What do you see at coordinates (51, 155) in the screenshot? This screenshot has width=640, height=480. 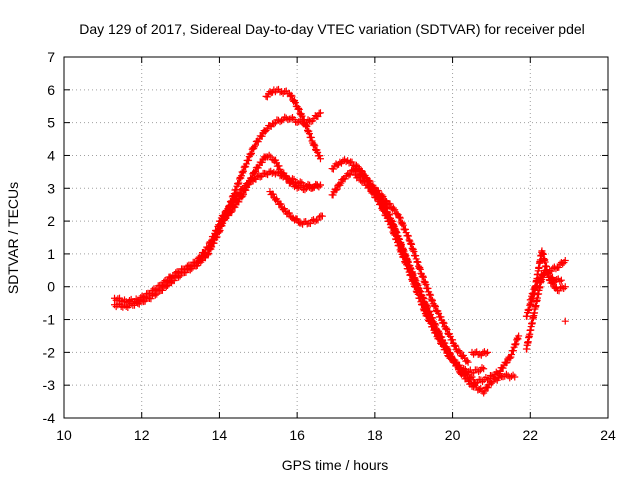 I see `y-tick-label: 4` at bounding box center [51, 155].